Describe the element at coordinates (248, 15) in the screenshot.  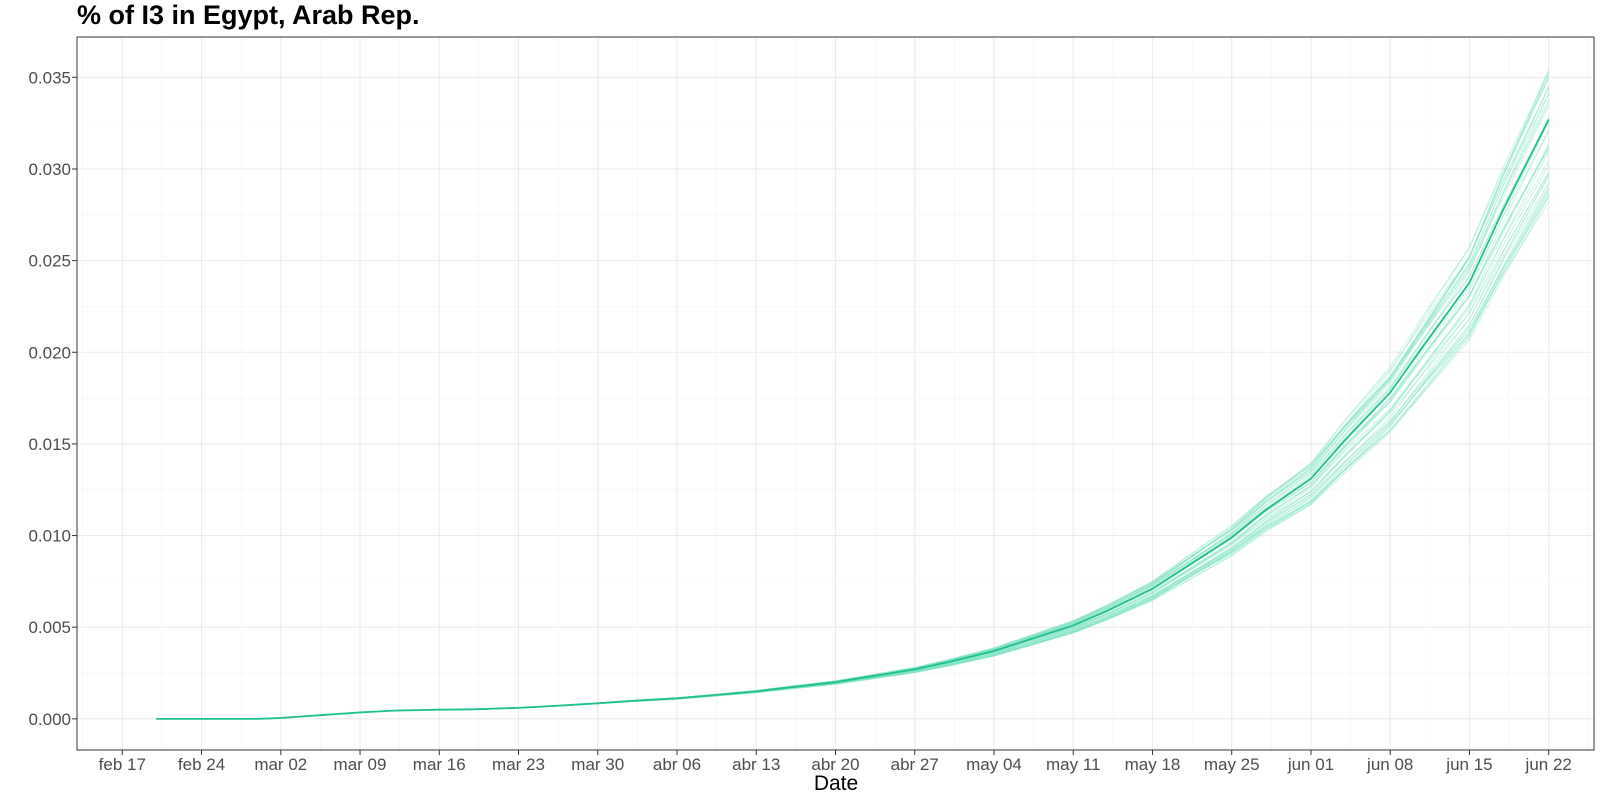
I see `chart-title: % of I3 in Egypt, Arab Rep.` at that location.